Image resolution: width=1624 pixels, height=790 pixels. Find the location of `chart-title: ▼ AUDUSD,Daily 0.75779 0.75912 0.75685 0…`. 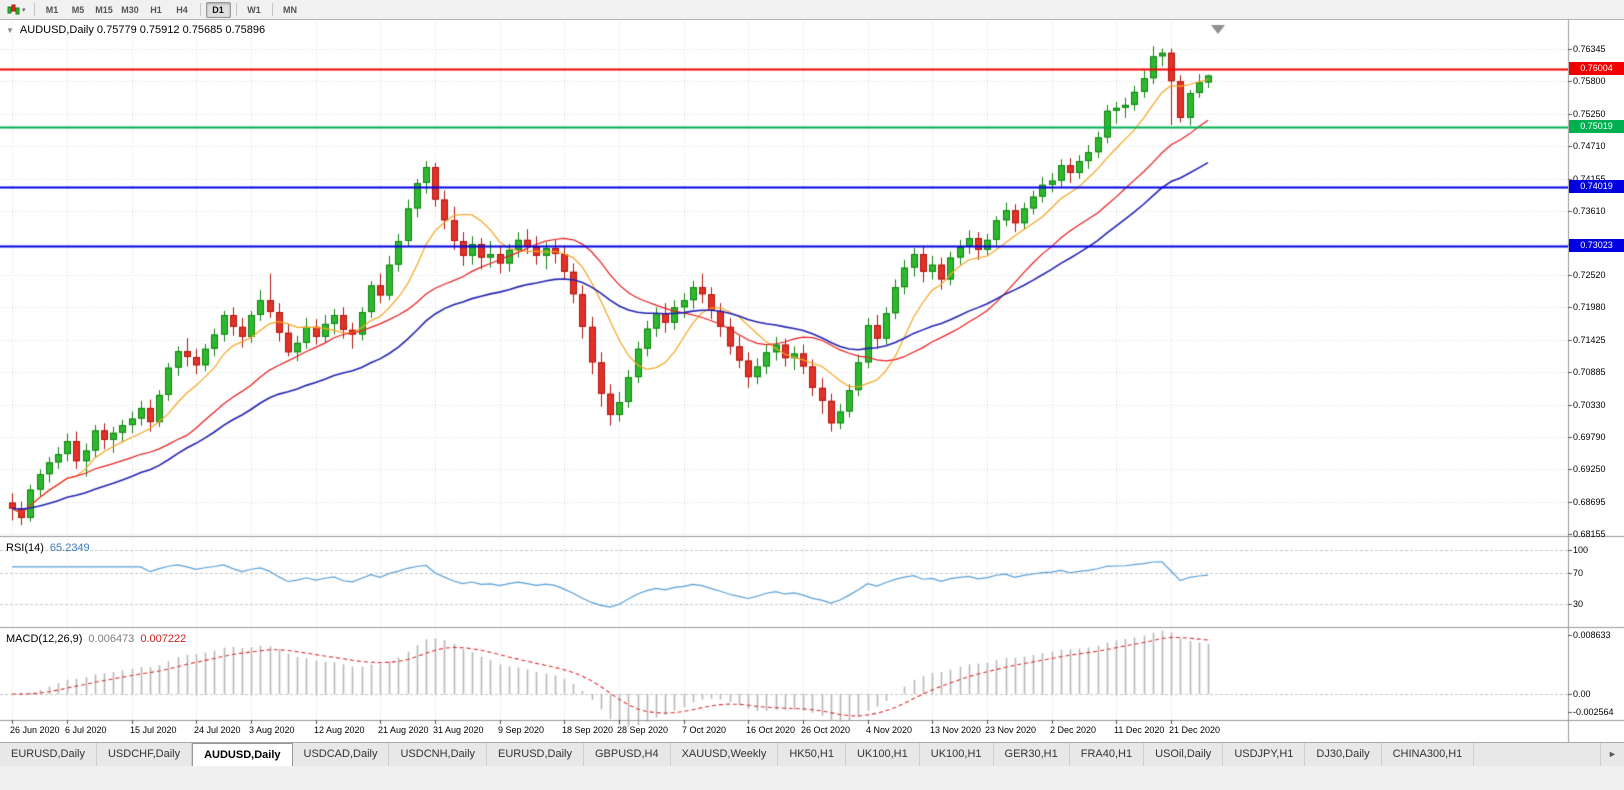

chart-title: ▼ AUDUSD,Daily 0.75779 0.75912 0.75685 0… is located at coordinates (135, 30).